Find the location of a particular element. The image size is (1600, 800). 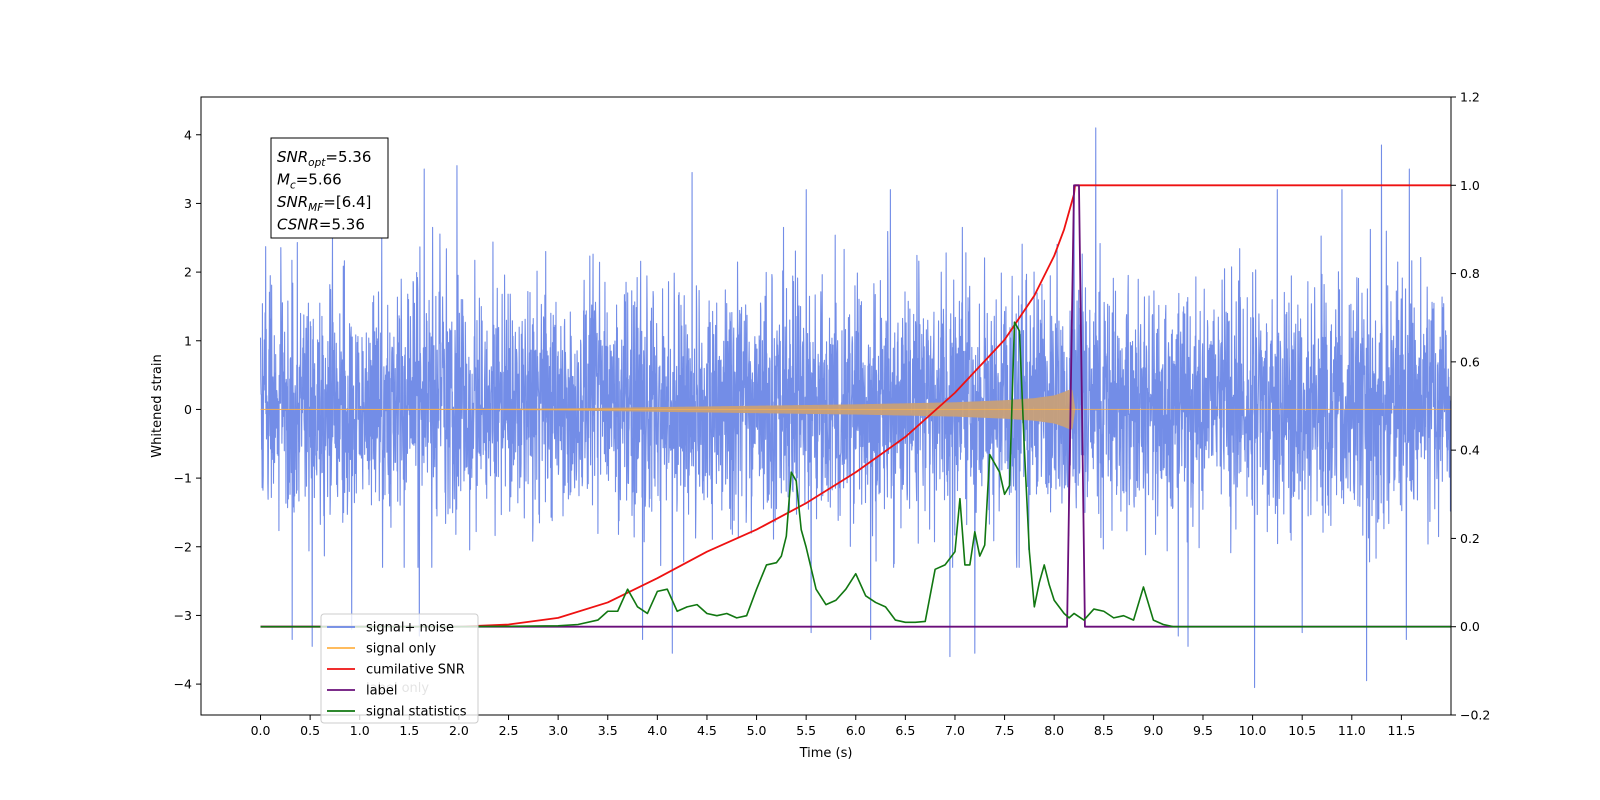

legend-frame is located at coordinates (399, 668).